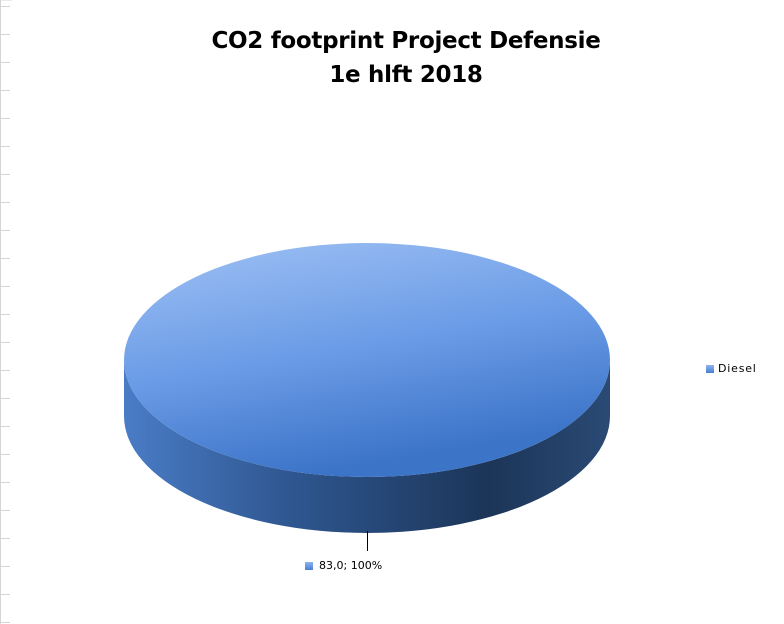 The width and height of the screenshot is (784, 624). I want to click on legend: Diesel, so click(731, 368).